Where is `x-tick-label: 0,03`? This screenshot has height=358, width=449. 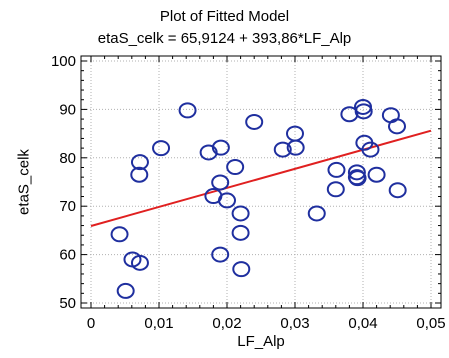
x-tick-label: 0,03 is located at coordinates (294, 323).